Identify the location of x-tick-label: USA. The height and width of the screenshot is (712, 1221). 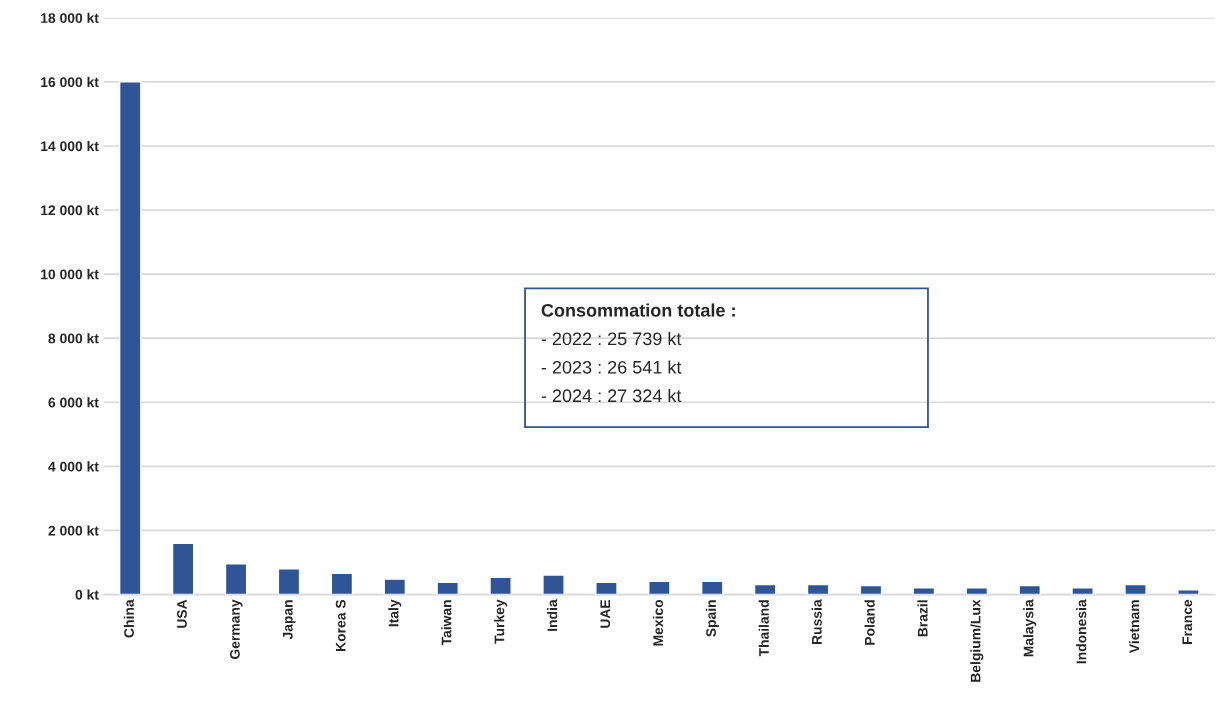
(182, 613).